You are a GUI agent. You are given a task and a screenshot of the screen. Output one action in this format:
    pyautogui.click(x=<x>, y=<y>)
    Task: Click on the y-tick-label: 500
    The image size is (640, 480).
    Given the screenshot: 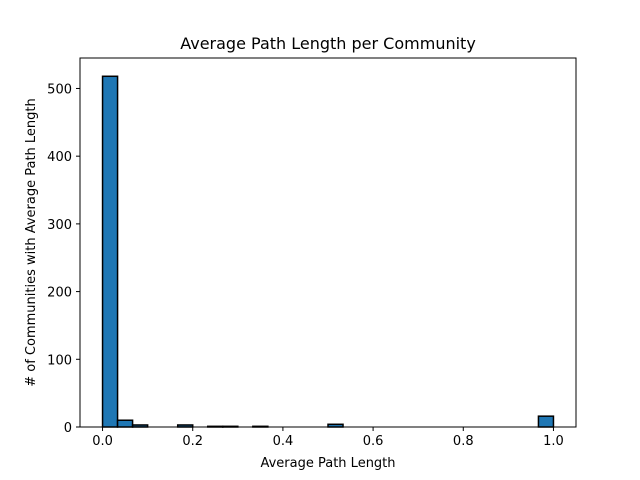 What is the action you would take?
    pyautogui.click(x=59, y=89)
    